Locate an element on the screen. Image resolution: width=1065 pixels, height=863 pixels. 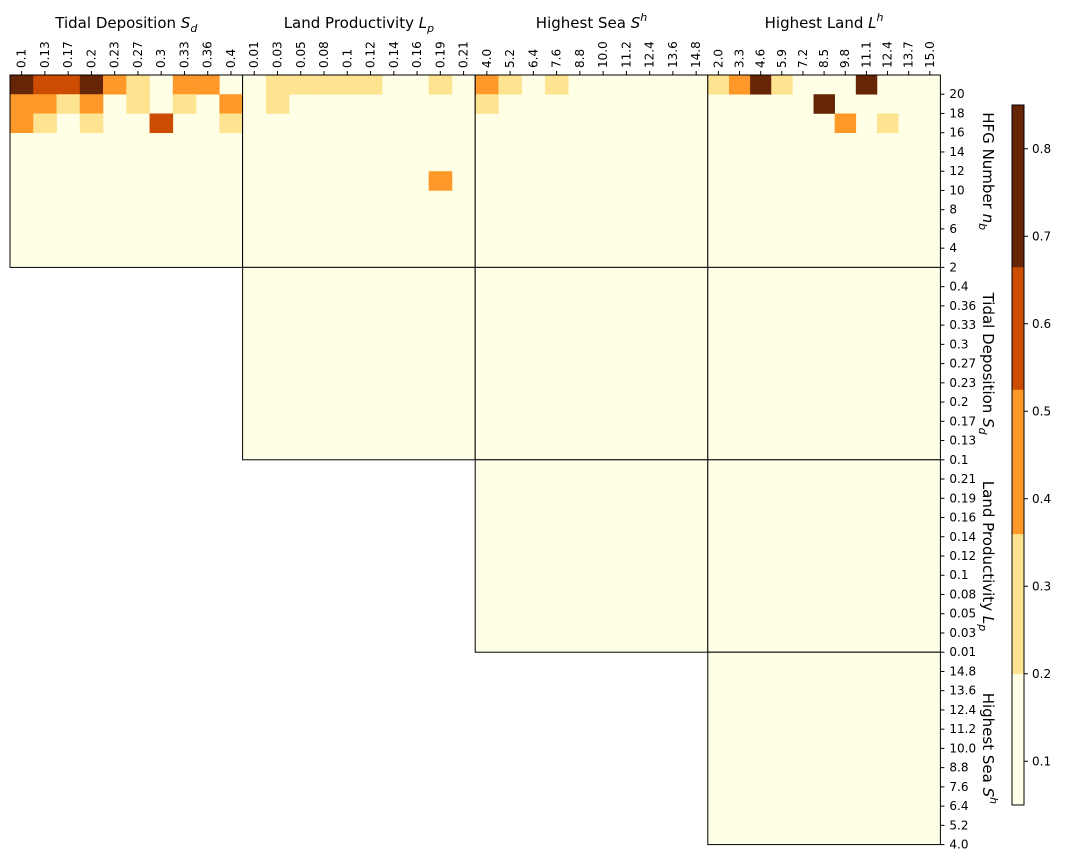
row-tick-label: 5.2 is located at coordinates (958, 825).